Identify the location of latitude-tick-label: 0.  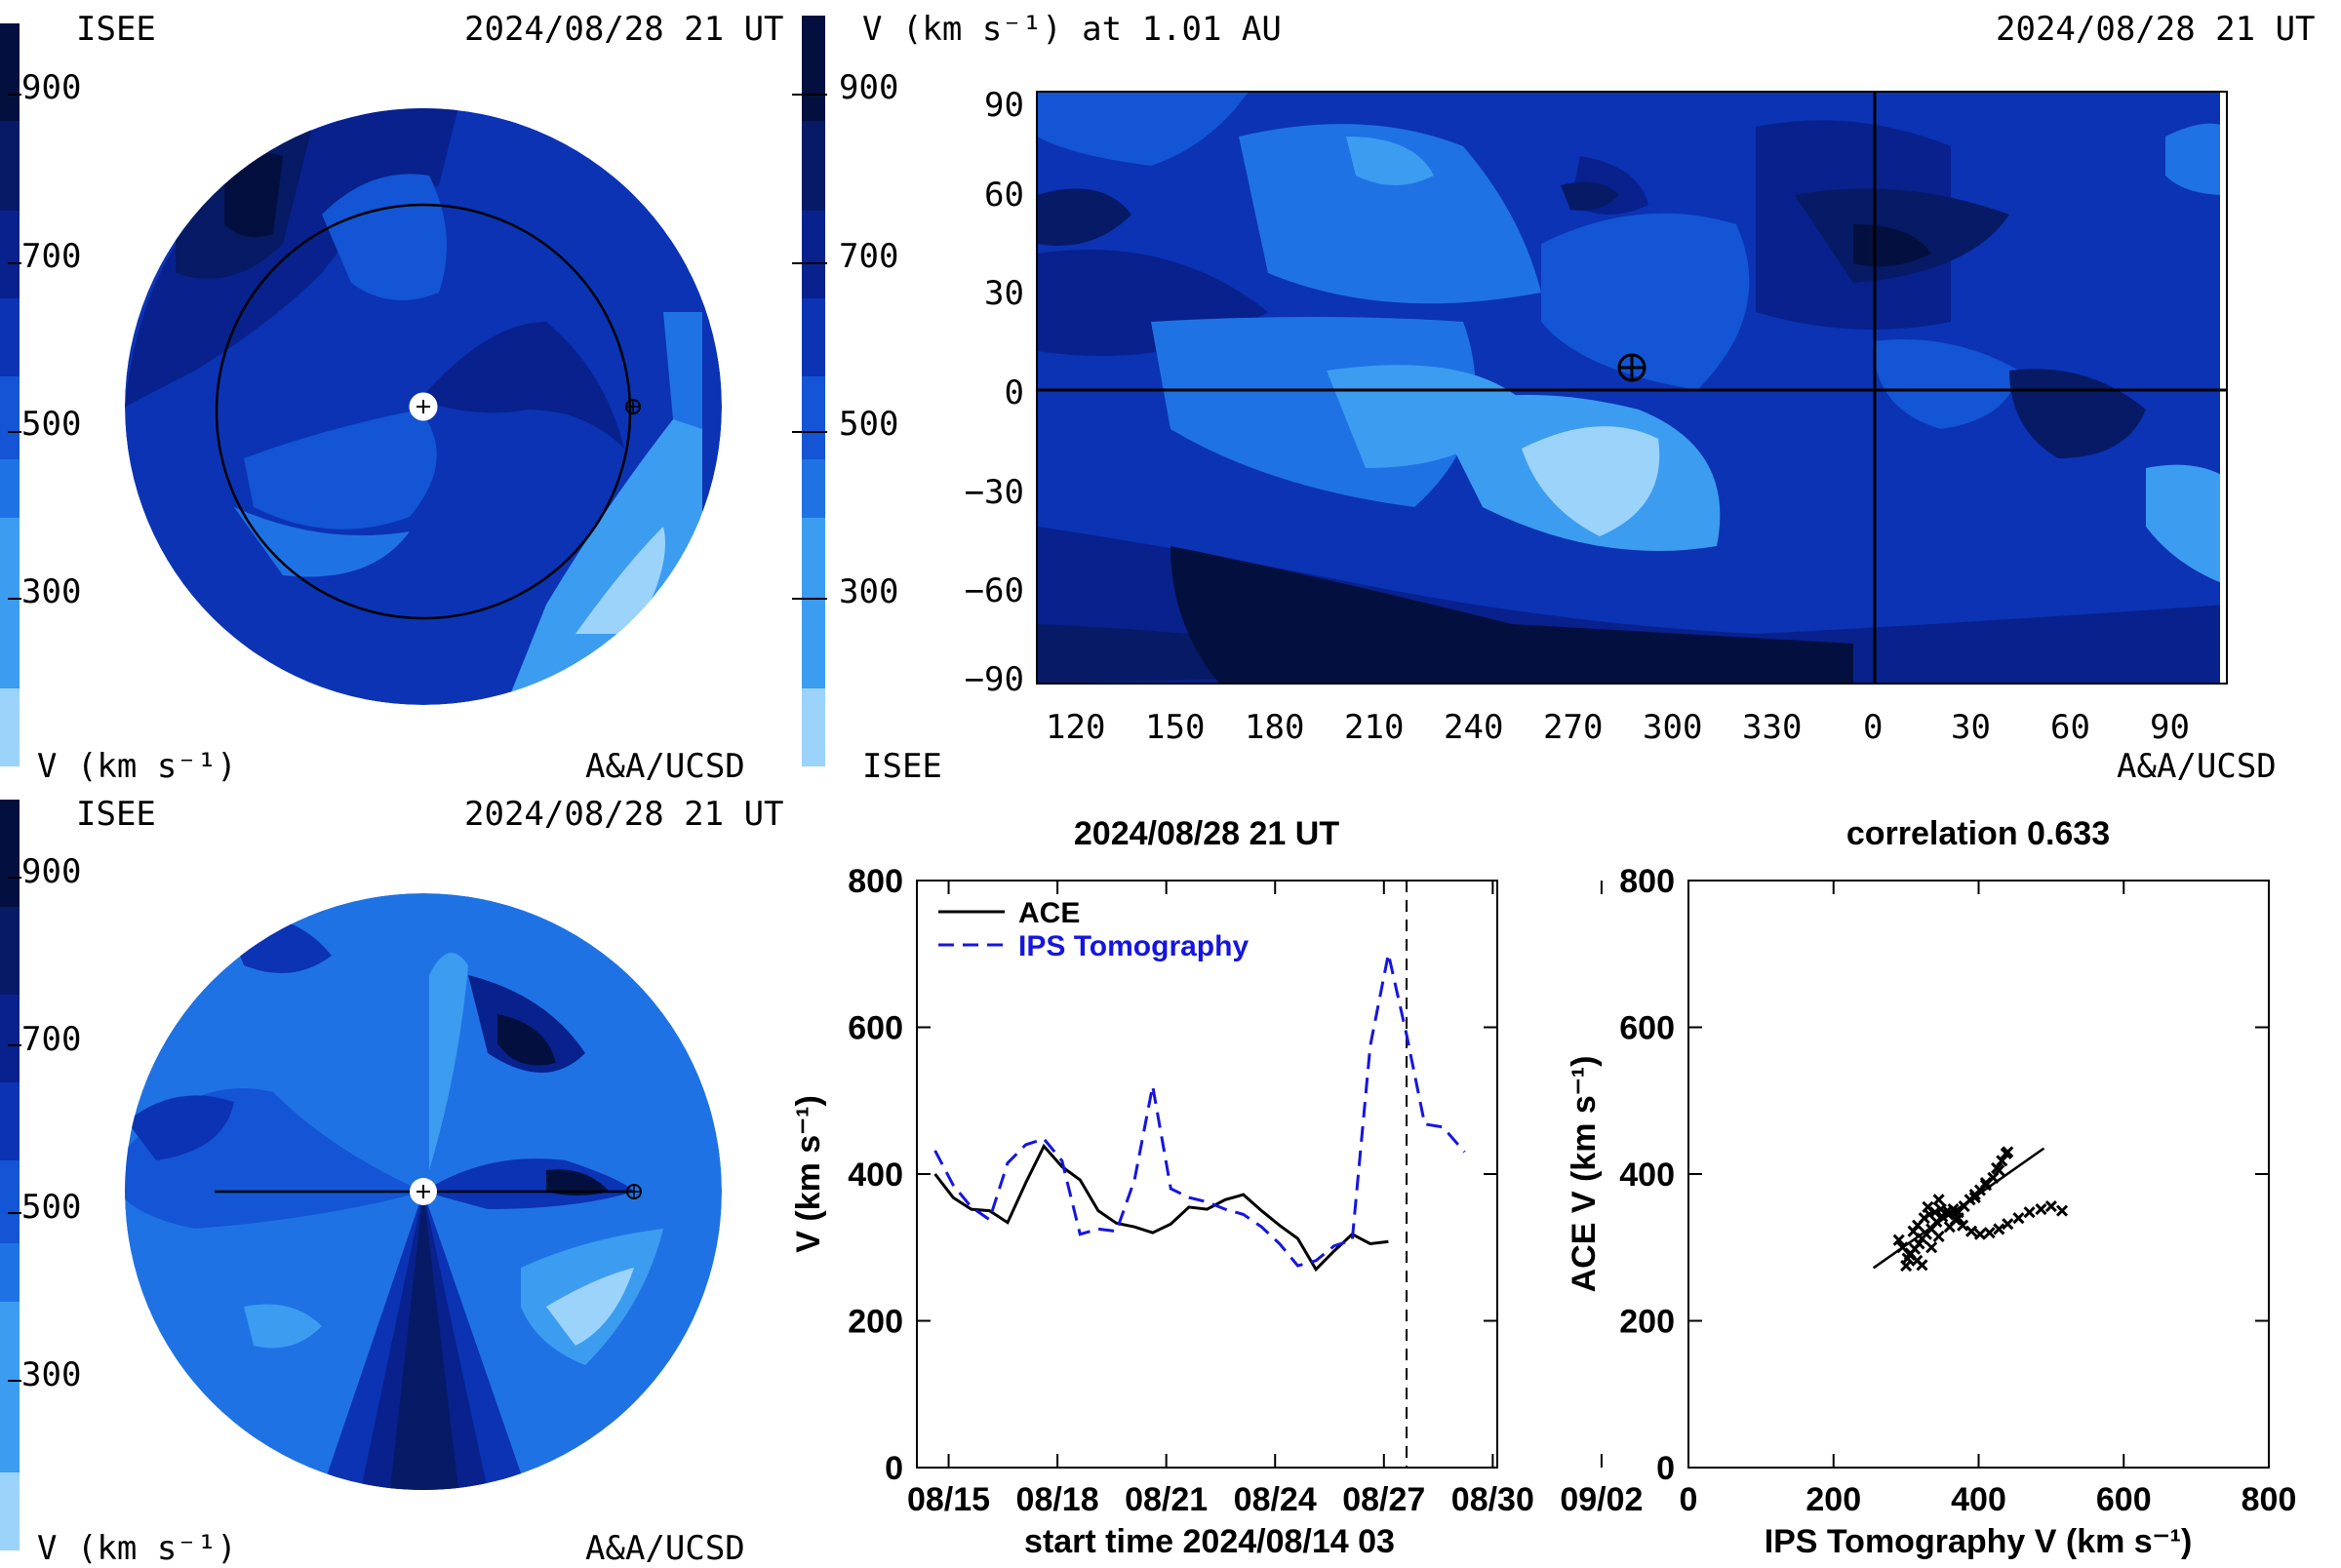
(1014, 392).